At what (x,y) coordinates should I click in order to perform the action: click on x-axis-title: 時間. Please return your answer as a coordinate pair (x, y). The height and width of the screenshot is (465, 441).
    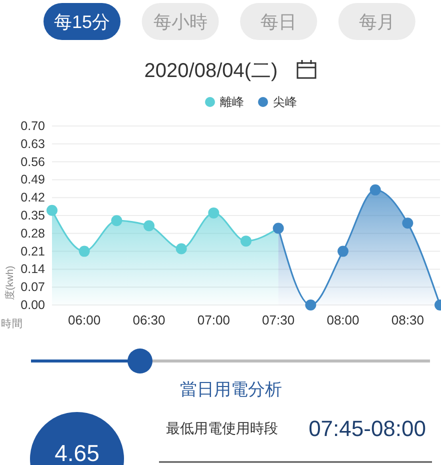
    Looking at the image, I should click on (12, 323).